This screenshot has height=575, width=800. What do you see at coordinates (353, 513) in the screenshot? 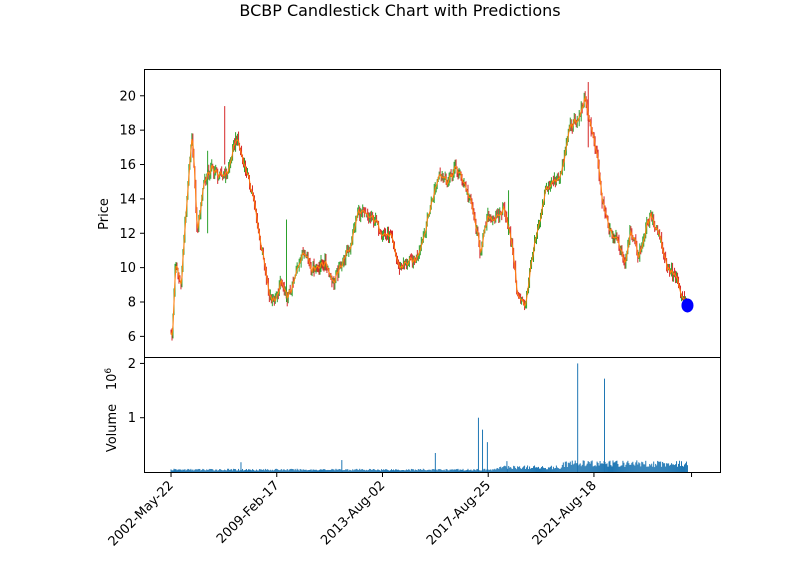
I see `x-tick-label: 2013-Aug-02` at bounding box center [353, 513].